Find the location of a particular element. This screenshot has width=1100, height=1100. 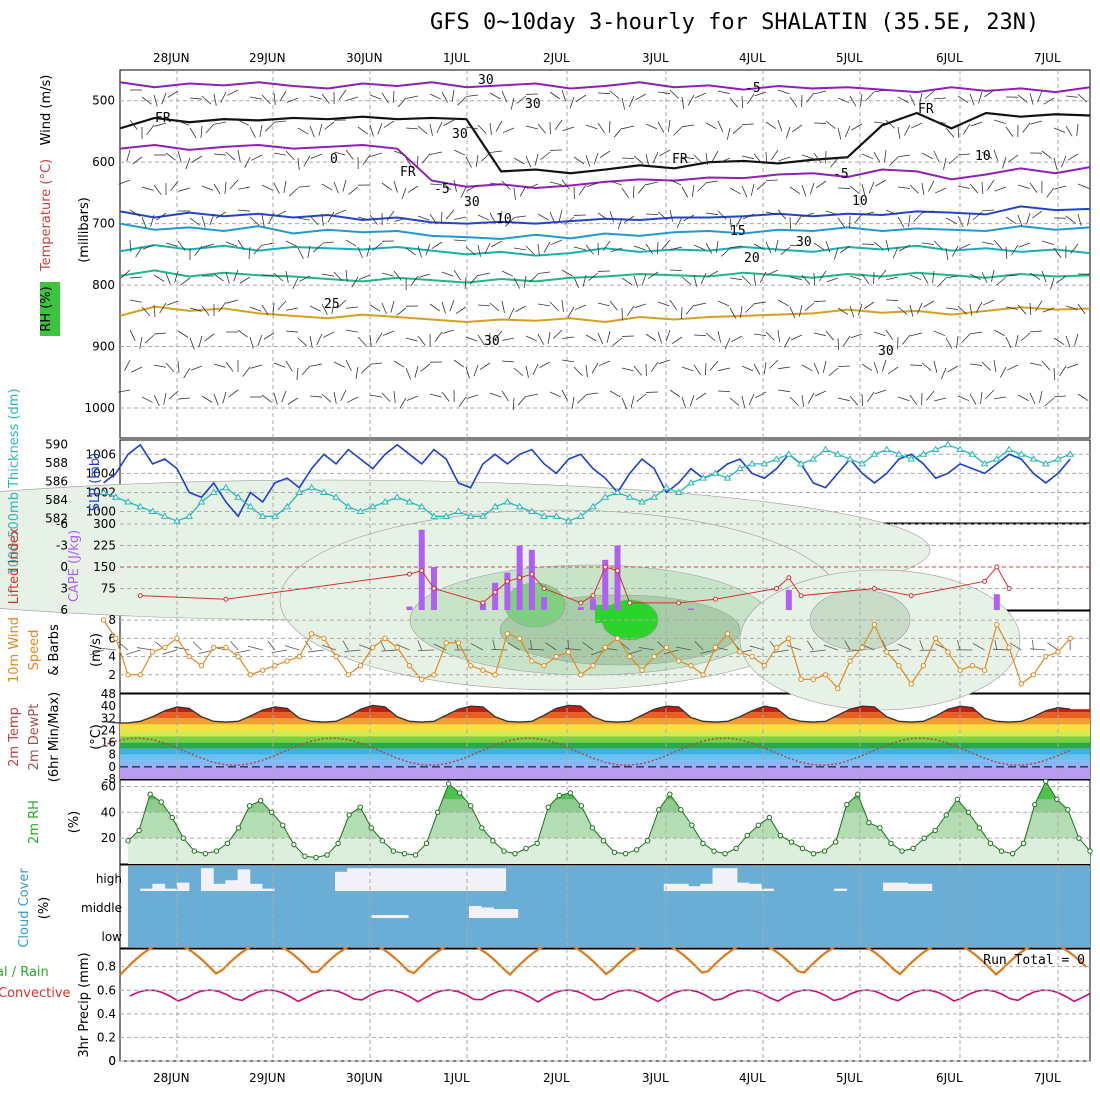

mid-cloud-bar is located at coordinates (475, 912).